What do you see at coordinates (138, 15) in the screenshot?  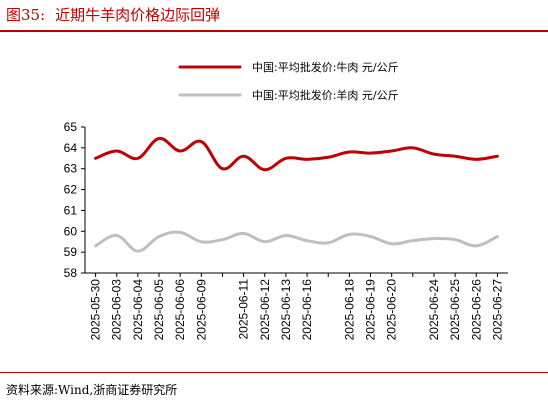 I see `figure-title-text: 近期牛羊肉价格边际回弹` at bounding box center [138, 15].